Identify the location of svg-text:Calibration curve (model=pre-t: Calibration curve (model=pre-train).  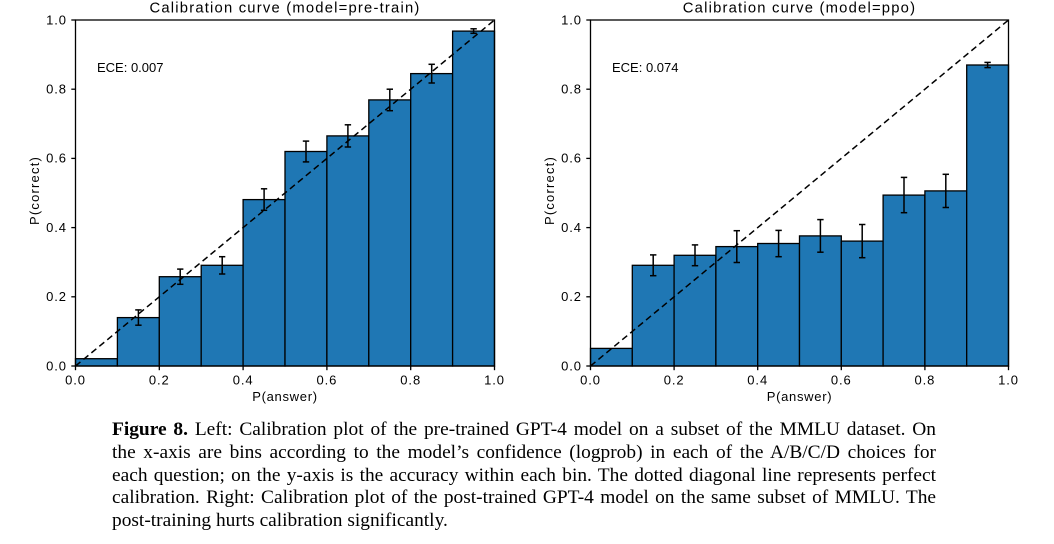
(284, 9).